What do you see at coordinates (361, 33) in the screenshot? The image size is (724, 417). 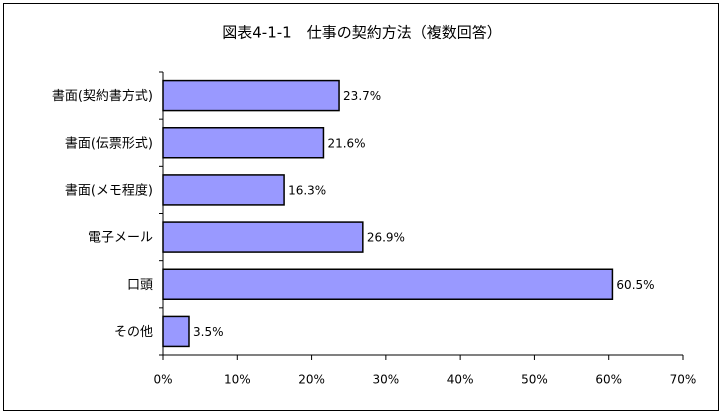 I see `chart-title: 図表4-1-1 仕事の契約方法（複数回答）` at bounding box center [361, 33].